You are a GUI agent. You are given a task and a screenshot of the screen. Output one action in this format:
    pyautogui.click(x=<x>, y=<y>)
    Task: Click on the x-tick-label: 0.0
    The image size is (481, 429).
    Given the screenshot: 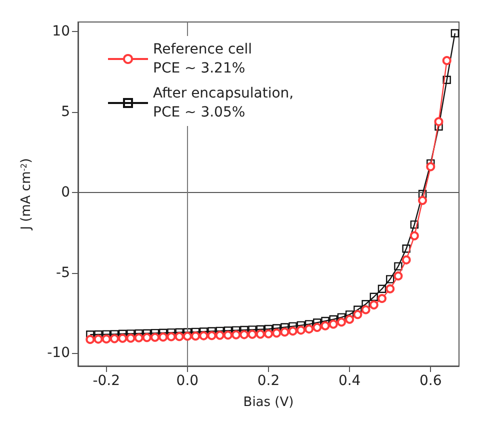 What is the action you would take?
    pyautogui.click(x=187, y=381)
    